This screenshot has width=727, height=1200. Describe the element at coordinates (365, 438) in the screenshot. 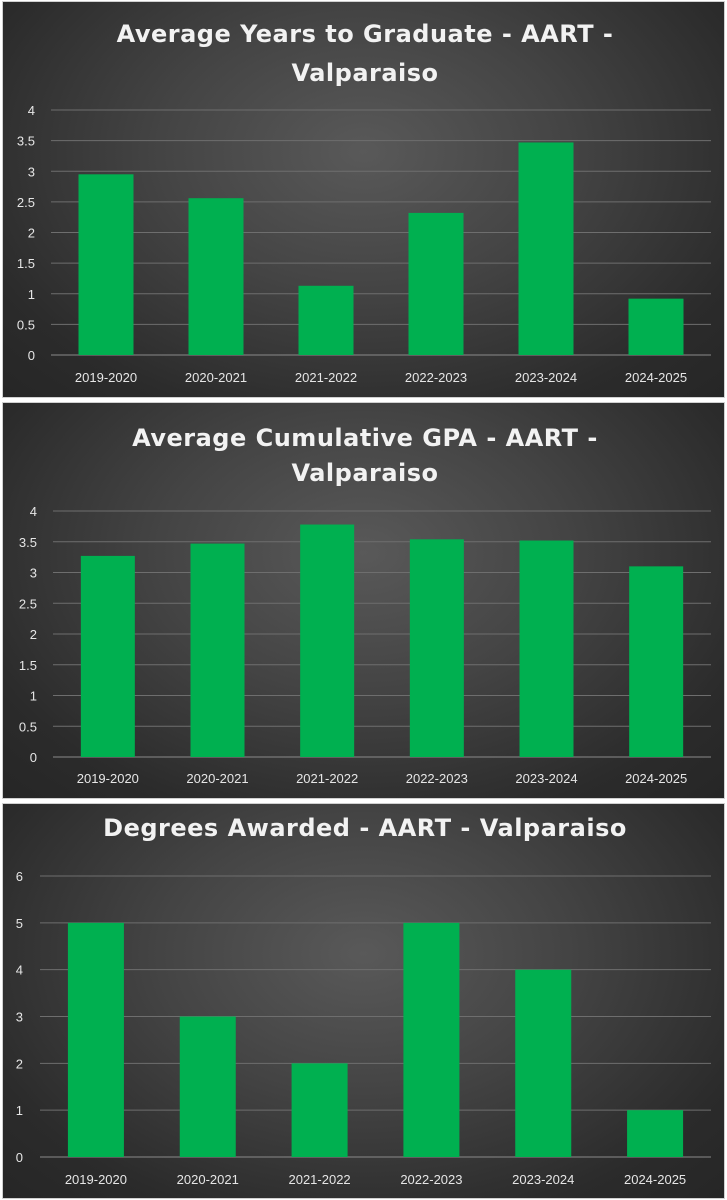

I see `chart-title-line-1: Average Cumulative GPA - AART -` at that location.